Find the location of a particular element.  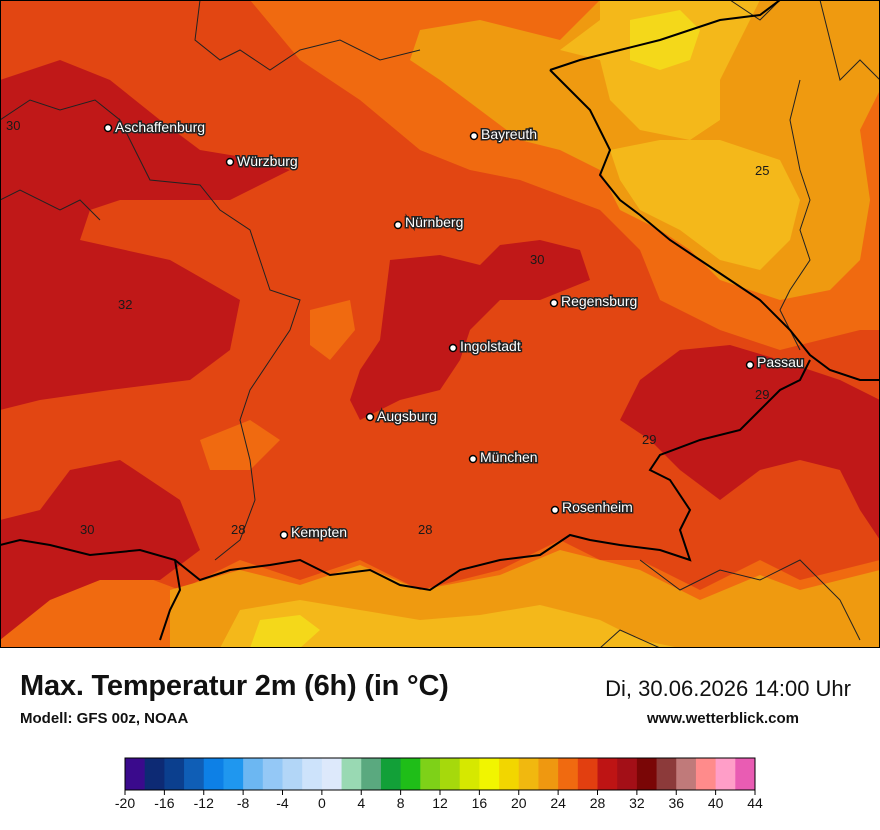

city-marker-passau: Passau is located at coordinates (775, 362).